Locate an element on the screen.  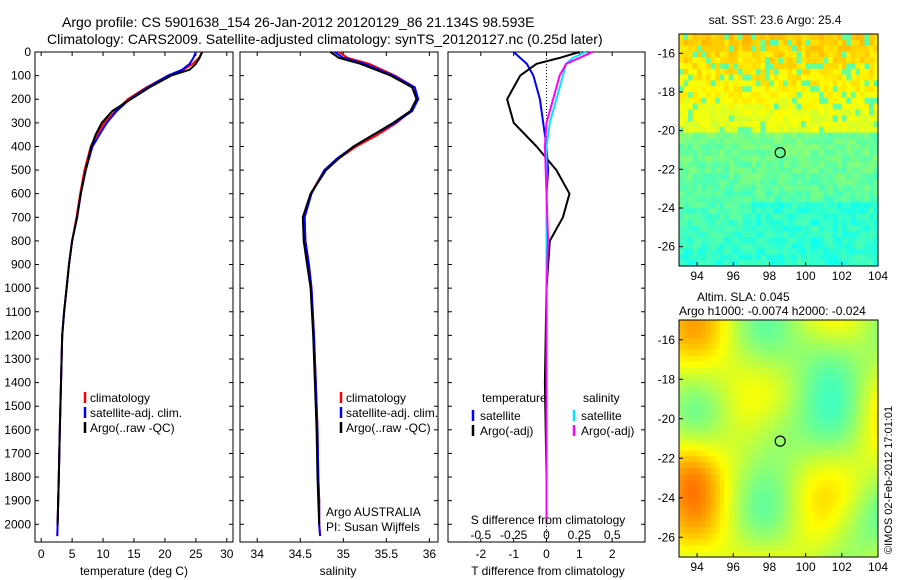
x-tick-label: 2 is located at coordinates (612, 554).